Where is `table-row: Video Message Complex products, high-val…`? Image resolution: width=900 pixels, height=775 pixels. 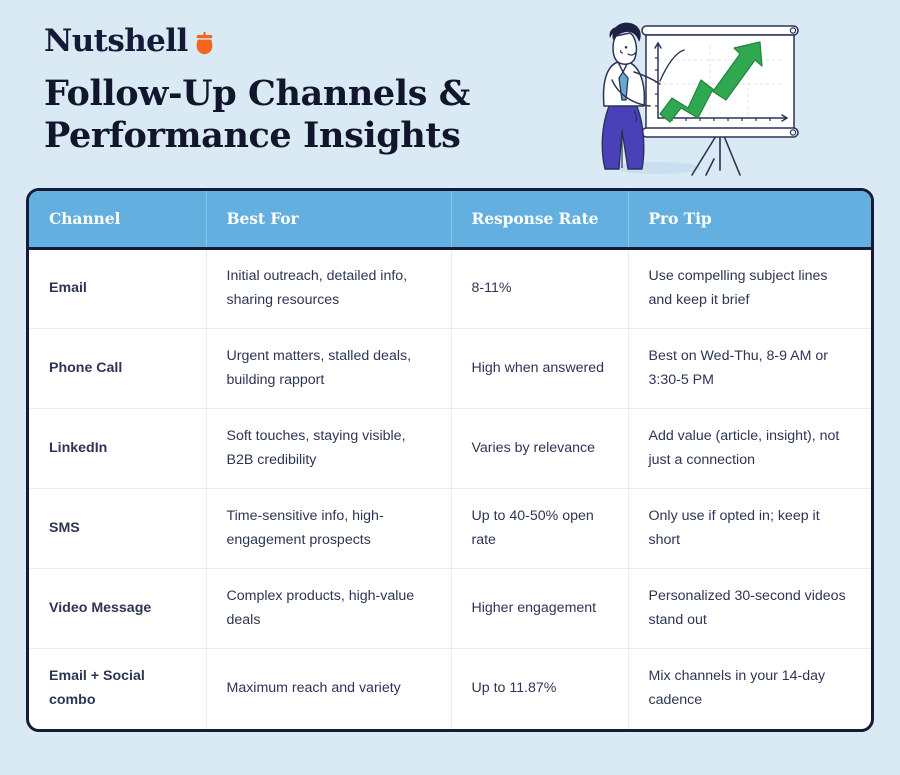
table-row: Video Message Complex products, high-val… is located at coordinates (450, 608).